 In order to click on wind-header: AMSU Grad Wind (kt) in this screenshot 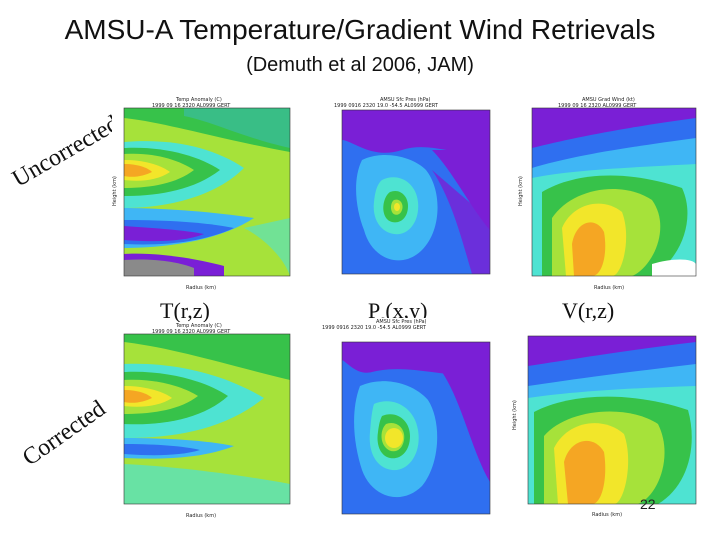, I will do `click(608, 100)`.